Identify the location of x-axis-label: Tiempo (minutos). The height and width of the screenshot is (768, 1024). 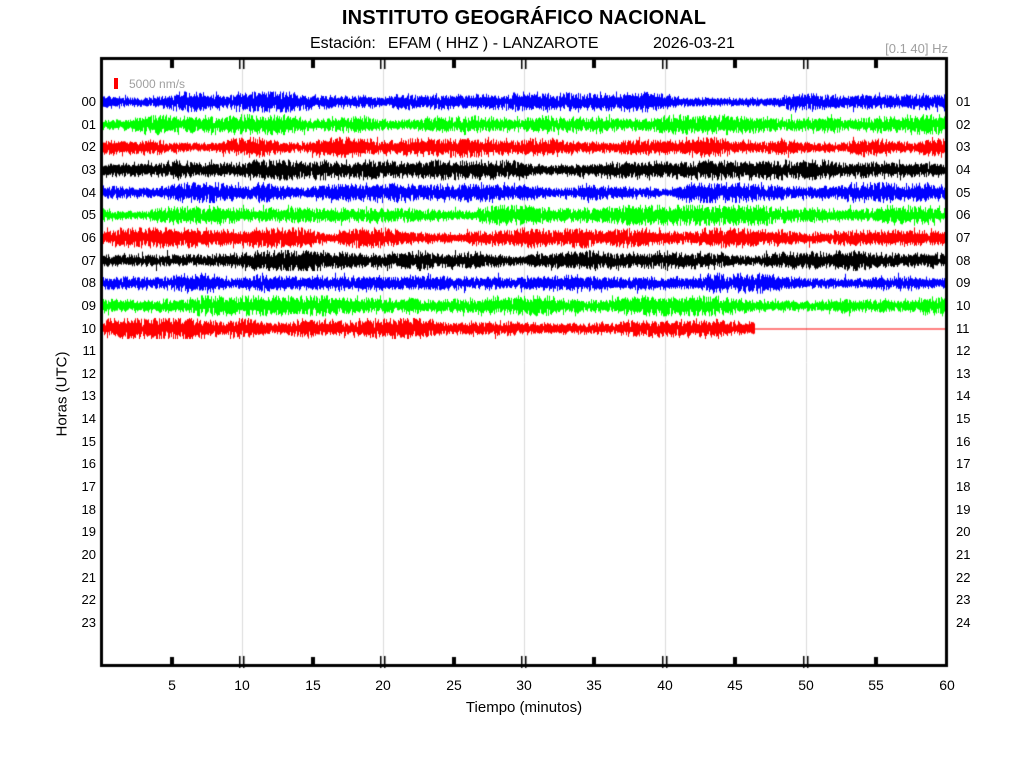
(524, 707).